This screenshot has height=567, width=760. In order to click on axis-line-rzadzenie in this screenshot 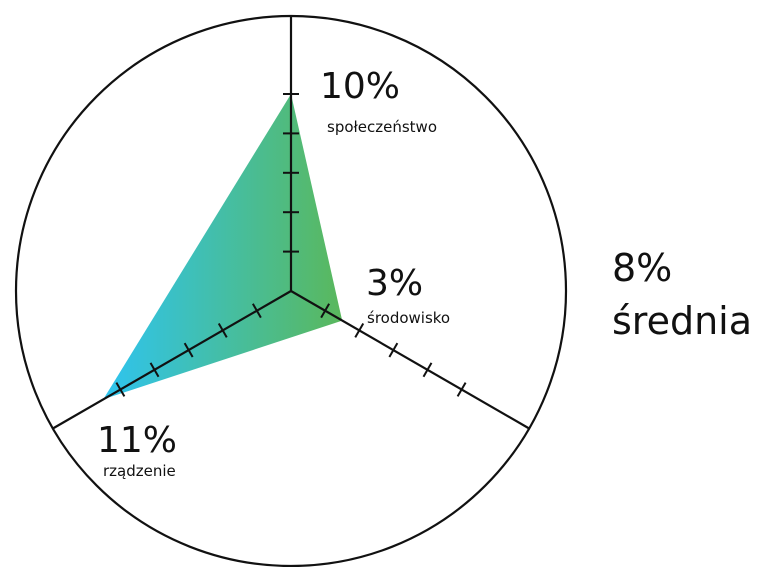, I will do `click(172, 360)`.